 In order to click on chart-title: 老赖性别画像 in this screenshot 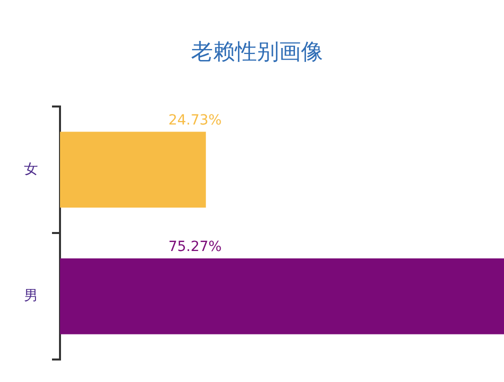, I will do `click(257, 52)`.